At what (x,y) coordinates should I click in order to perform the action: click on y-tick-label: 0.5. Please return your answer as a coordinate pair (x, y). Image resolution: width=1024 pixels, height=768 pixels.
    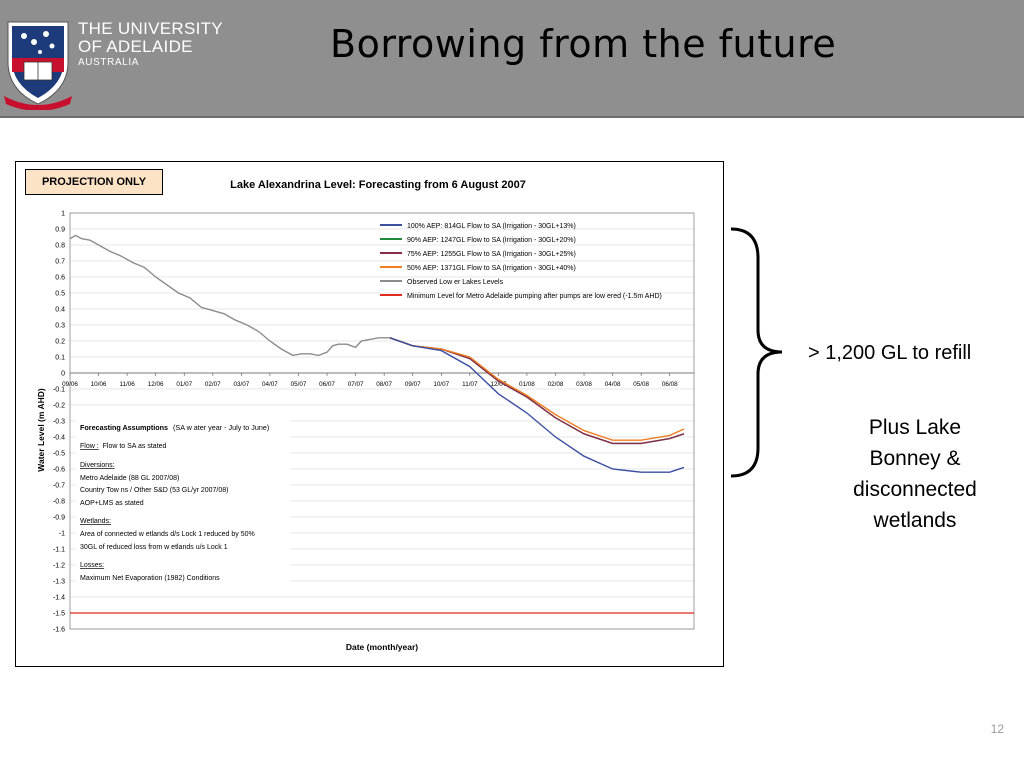
    Looking at the image, I should click on (60, 294).